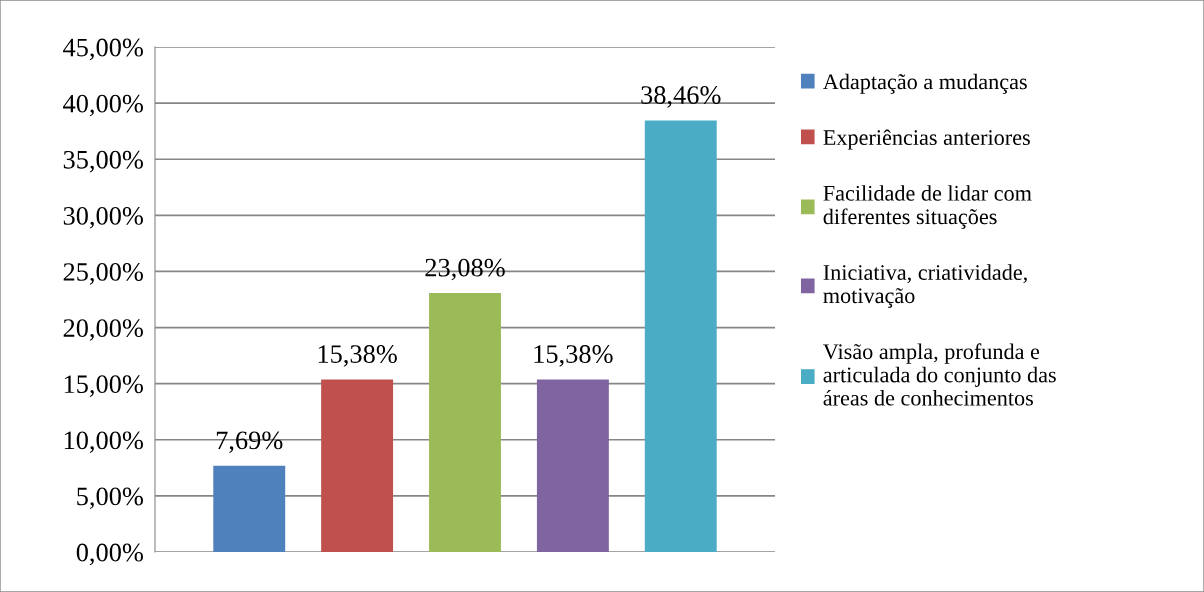 The image size is (1204, 592). Describe the element at coordinates (110, 498) in the screenshot. I see `y-tick-label: 5,00%` at that location.